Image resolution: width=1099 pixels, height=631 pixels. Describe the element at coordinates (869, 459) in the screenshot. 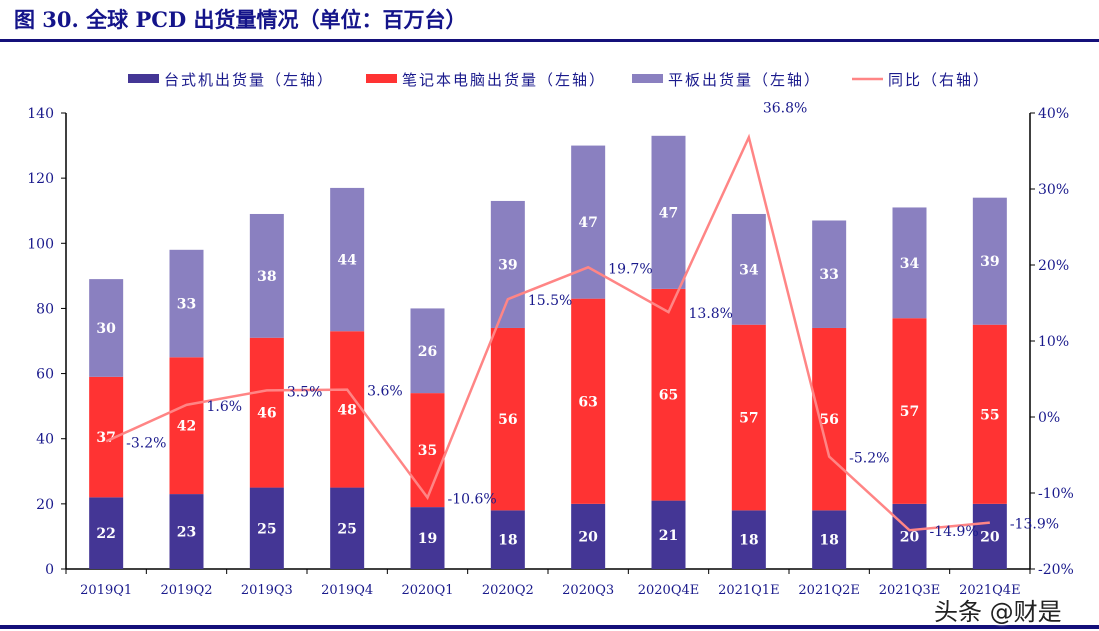

I see `yoy-label: -5.2%` at that location.